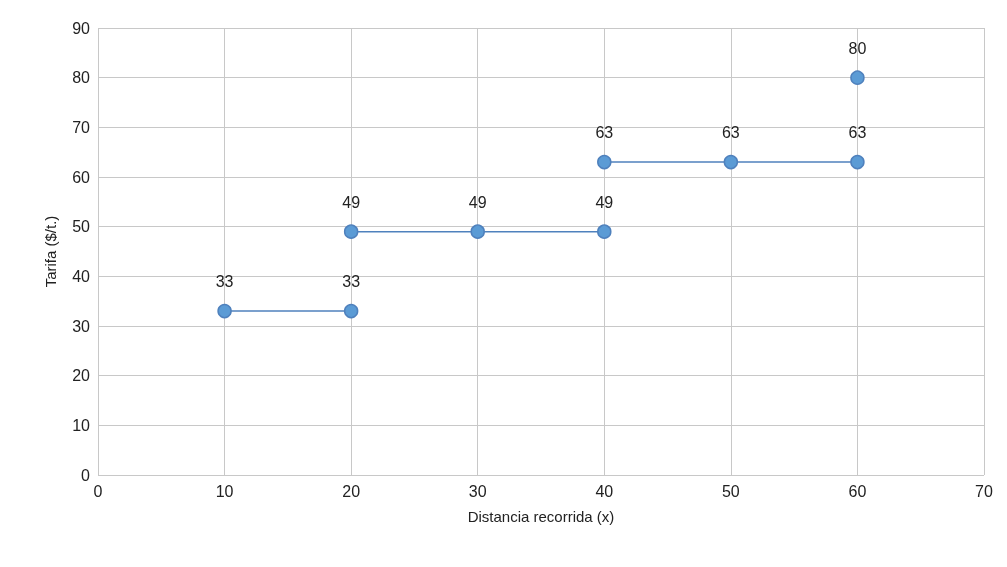  Describe the element at coordinates (541, 516) in the screenshot. I see `x-axis-title: Distancia recorrida (x)` at that location.